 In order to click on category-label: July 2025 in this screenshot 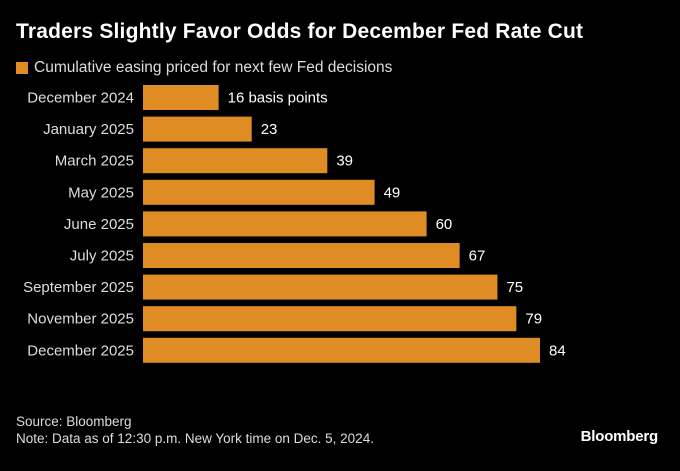, I will do `click(102, 256)`.